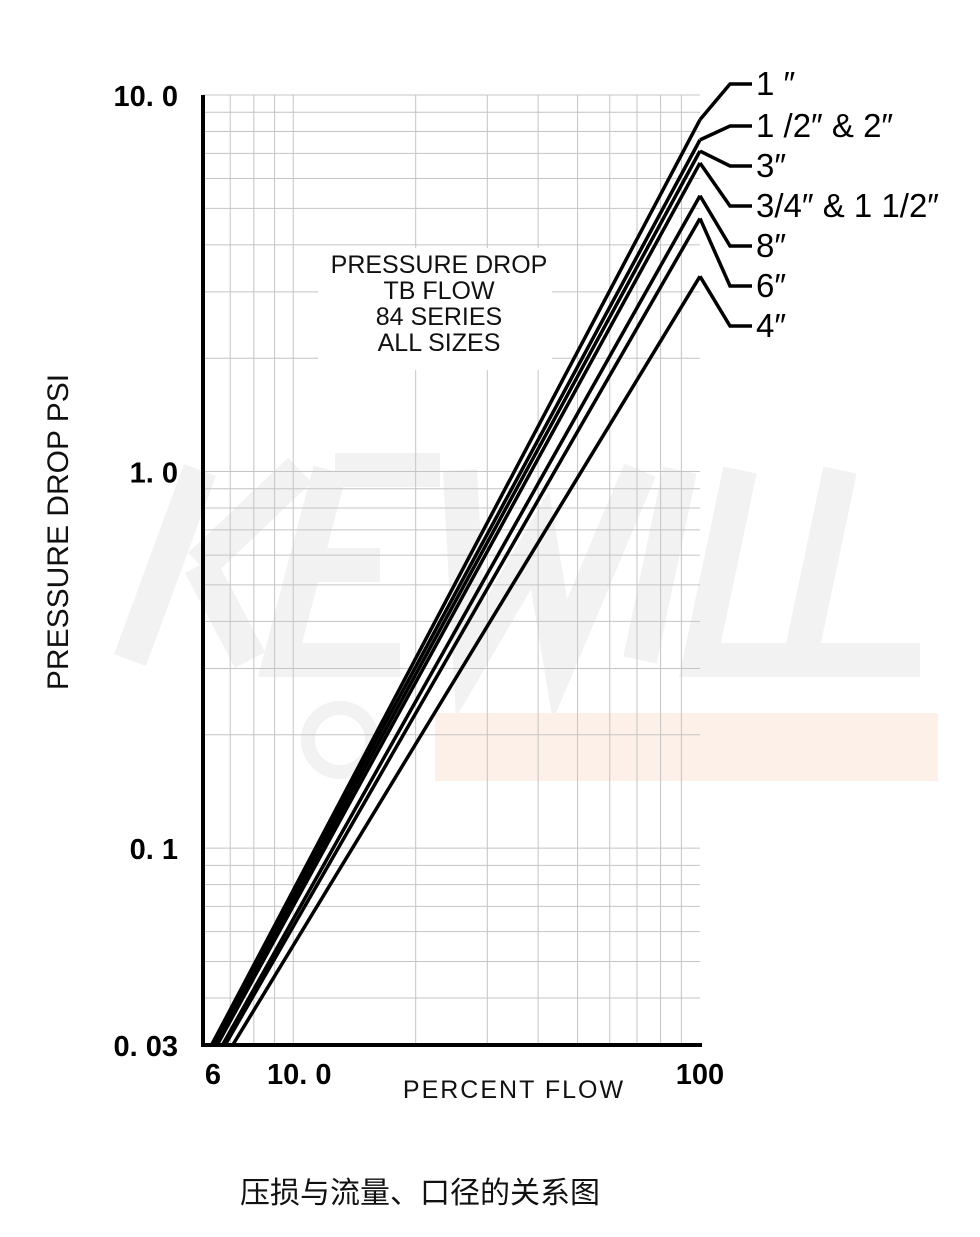  What do you see at coordinates (439, 291) in the screenshot?
I see `annotation-line: TB FLOW` at bounding box center [439, 291].